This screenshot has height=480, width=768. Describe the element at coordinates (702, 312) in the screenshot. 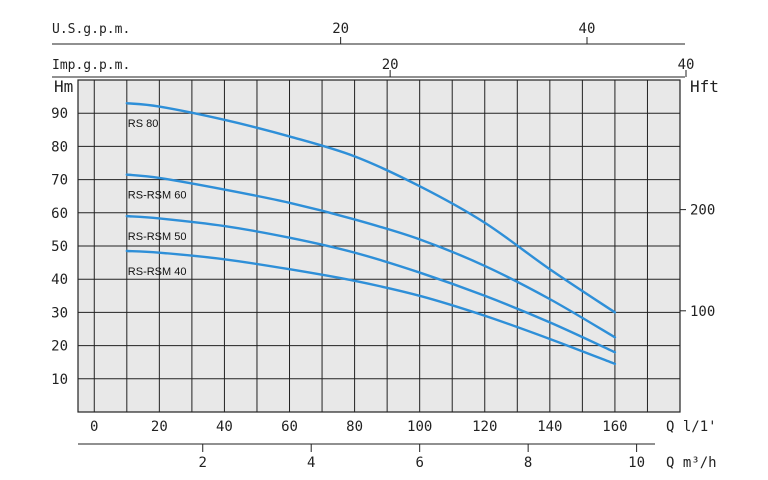

I see `y-right-tick-label: 100` at that location.